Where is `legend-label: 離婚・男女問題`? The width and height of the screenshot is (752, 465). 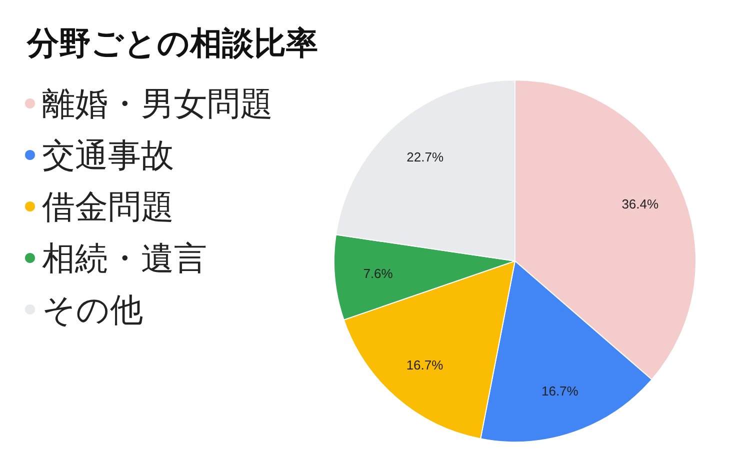 legend-label: 離婚・男女問題 is located at coordinates (157, 103).